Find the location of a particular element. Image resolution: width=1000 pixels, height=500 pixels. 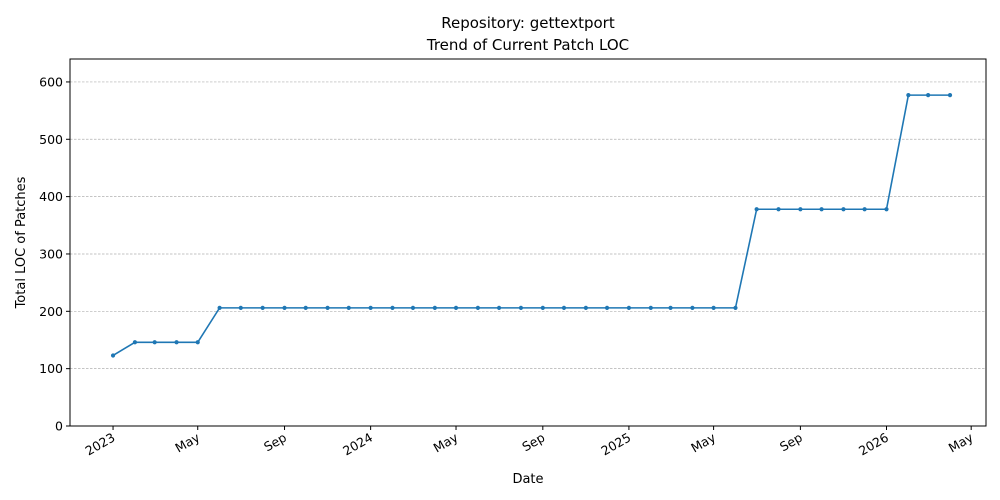

y-axis-ticks: 0 100 200 300 400 500 600 is located at coordinates (54, 254).